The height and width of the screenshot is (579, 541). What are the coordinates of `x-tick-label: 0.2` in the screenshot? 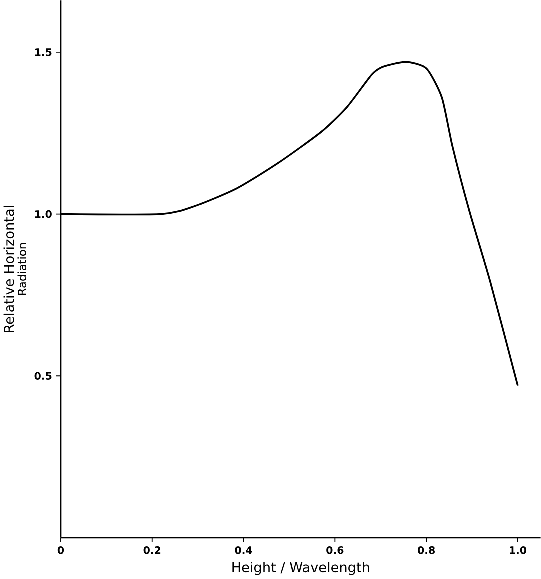 It's located at (152, 550).